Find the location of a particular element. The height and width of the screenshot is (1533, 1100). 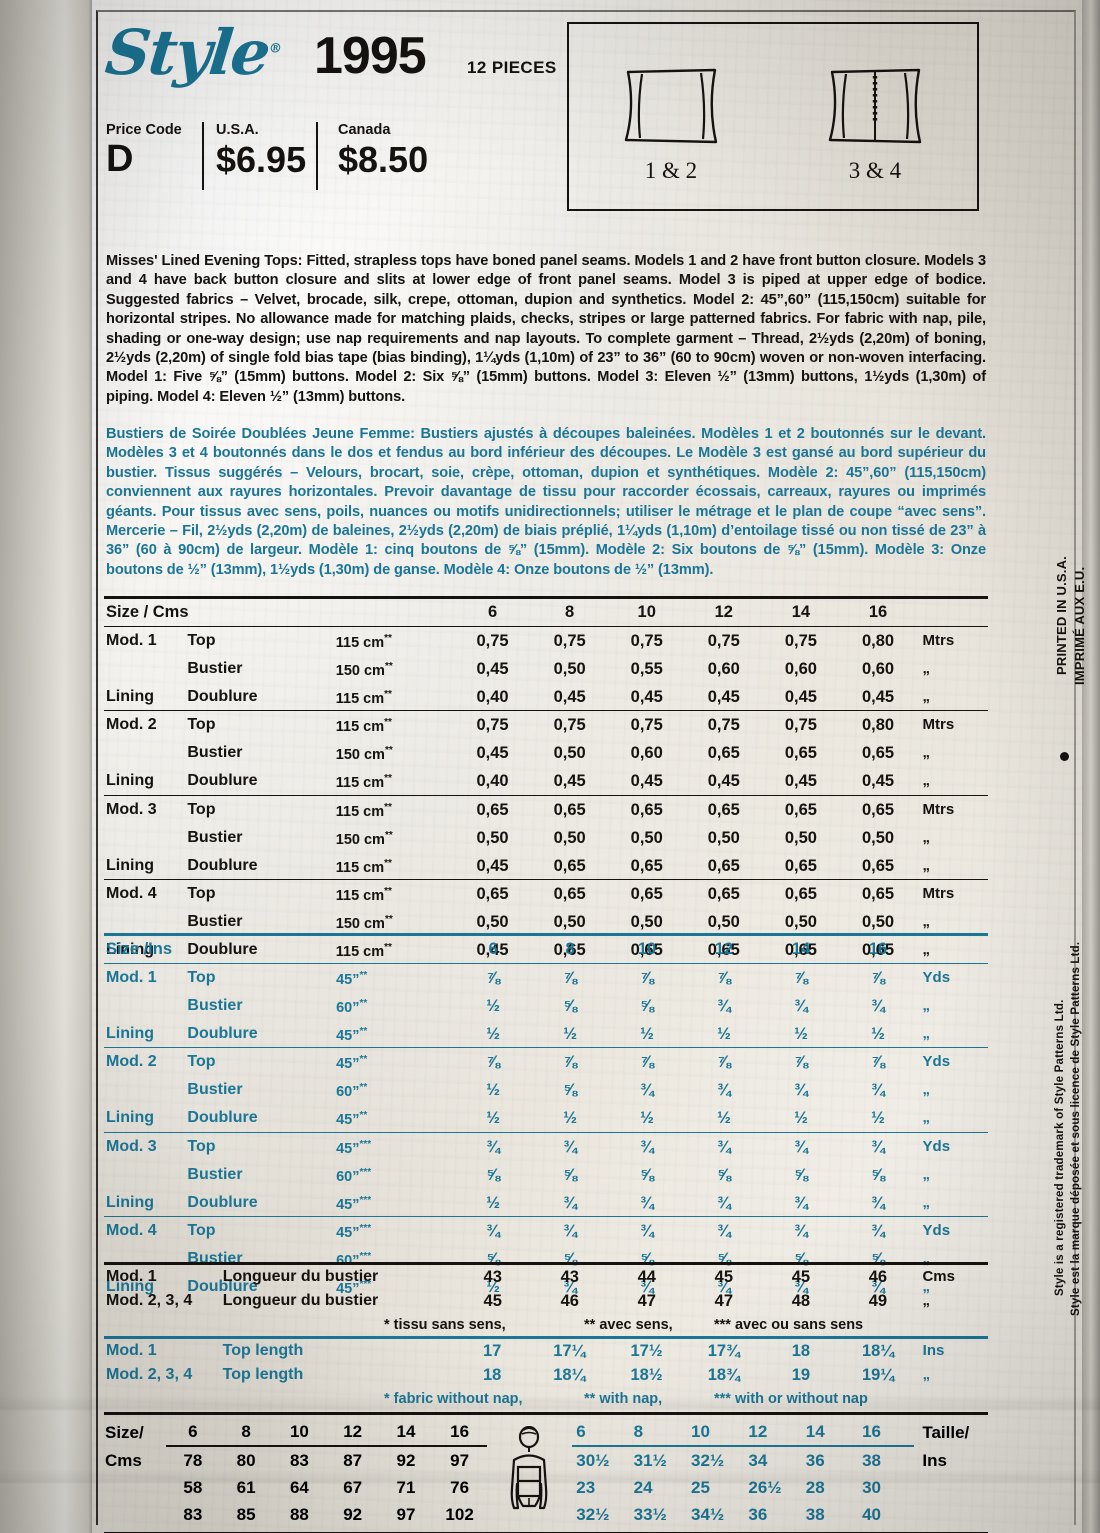

metric-header-row: Size / Cms 6 8 10 12 14 16 is located at coordinates (546, 611).